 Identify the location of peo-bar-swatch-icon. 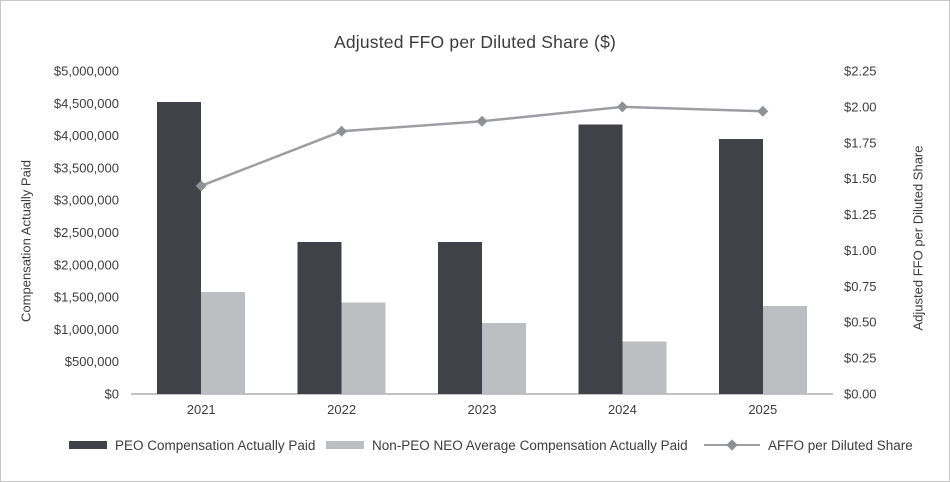
(88, 445).